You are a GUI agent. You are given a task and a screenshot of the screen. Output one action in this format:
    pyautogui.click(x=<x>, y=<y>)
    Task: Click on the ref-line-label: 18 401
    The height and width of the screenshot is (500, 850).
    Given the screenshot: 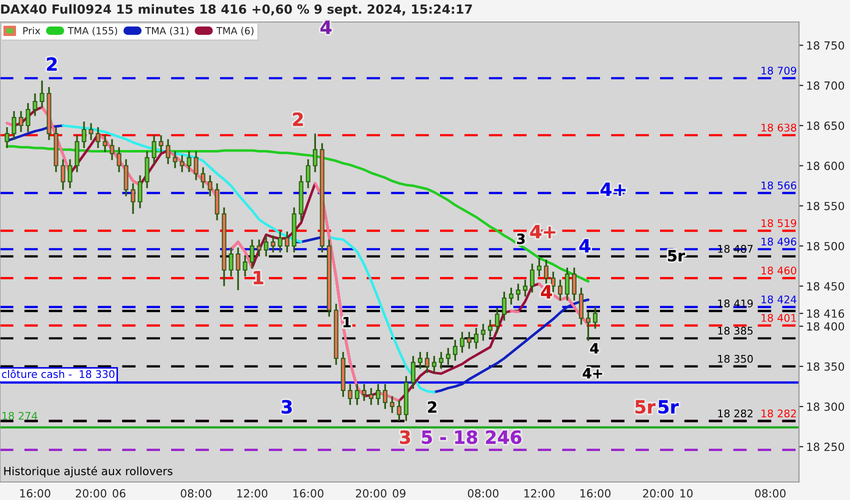 What is the action you would take?
    pyautogui.click(x=779, y=318)
    